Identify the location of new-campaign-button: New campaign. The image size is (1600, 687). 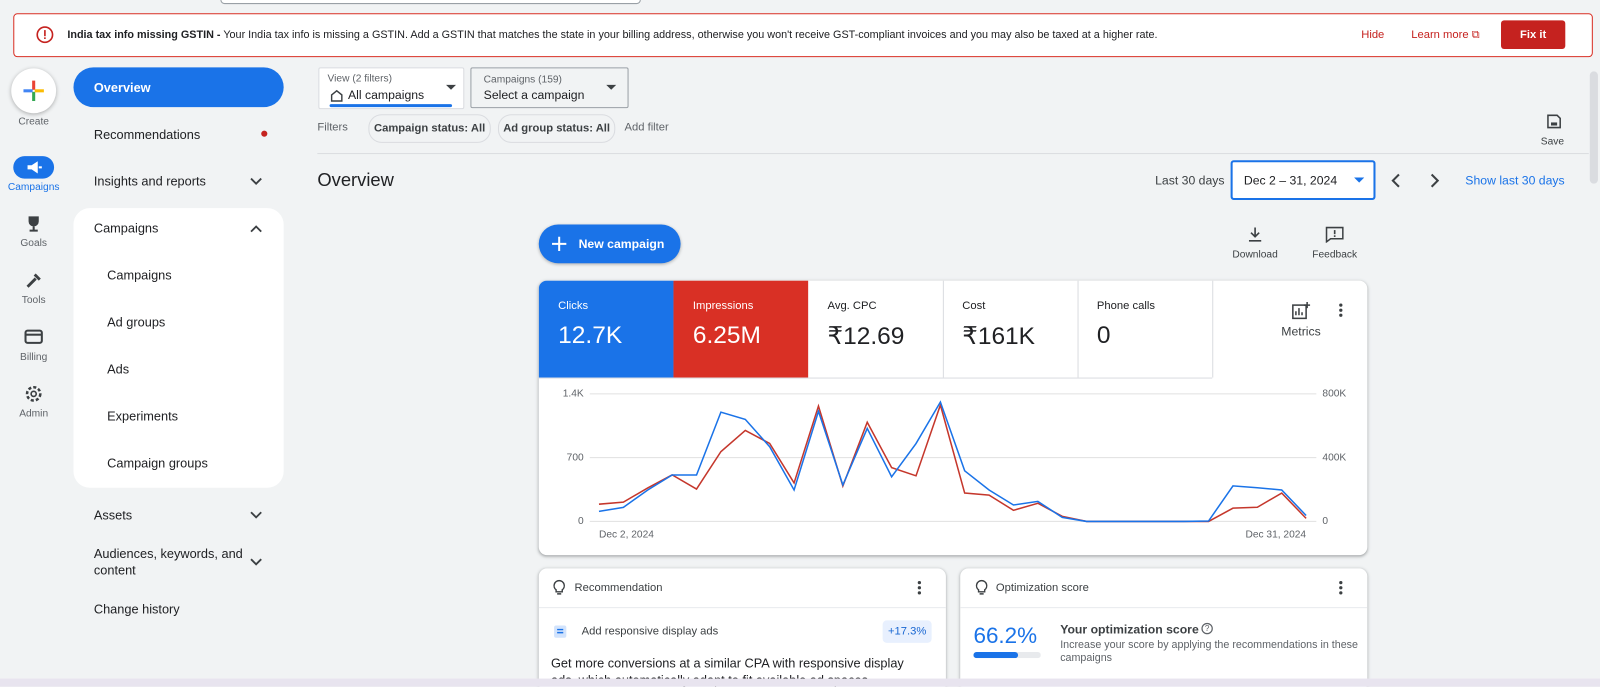
(610, 243).